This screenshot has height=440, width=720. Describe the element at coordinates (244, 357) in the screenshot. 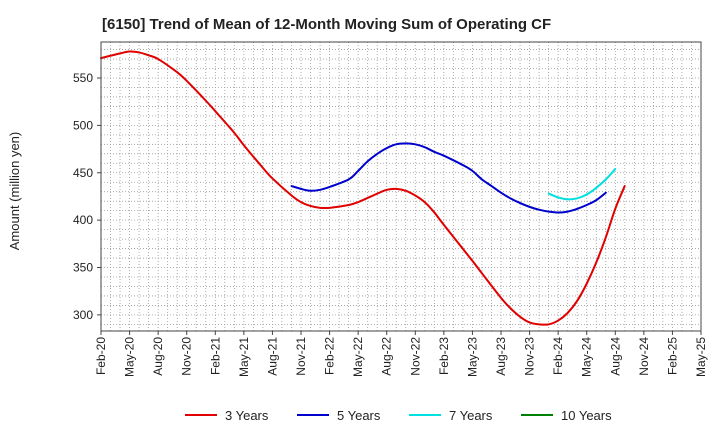

I see `x-tick-label: May-21` at that location.